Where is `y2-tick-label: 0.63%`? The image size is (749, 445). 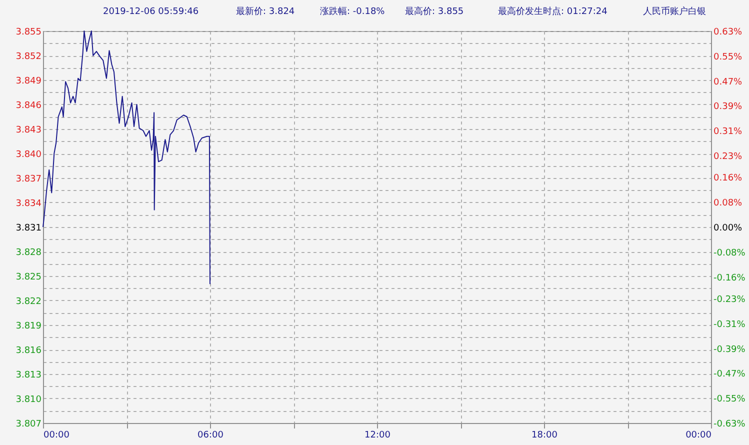 y2-tick-label: 0.63% is located at coordinates (728, 33).